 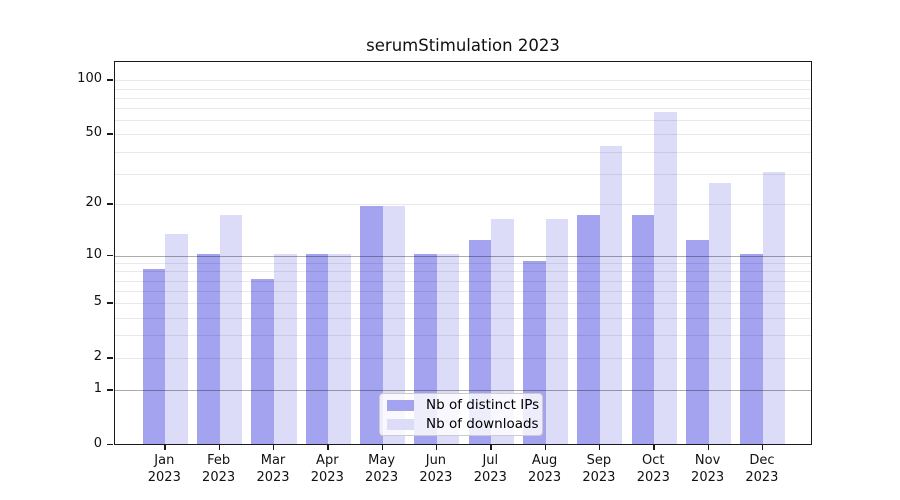 I want to click on x-tick-month: Jul, so click(x=490, y=460).